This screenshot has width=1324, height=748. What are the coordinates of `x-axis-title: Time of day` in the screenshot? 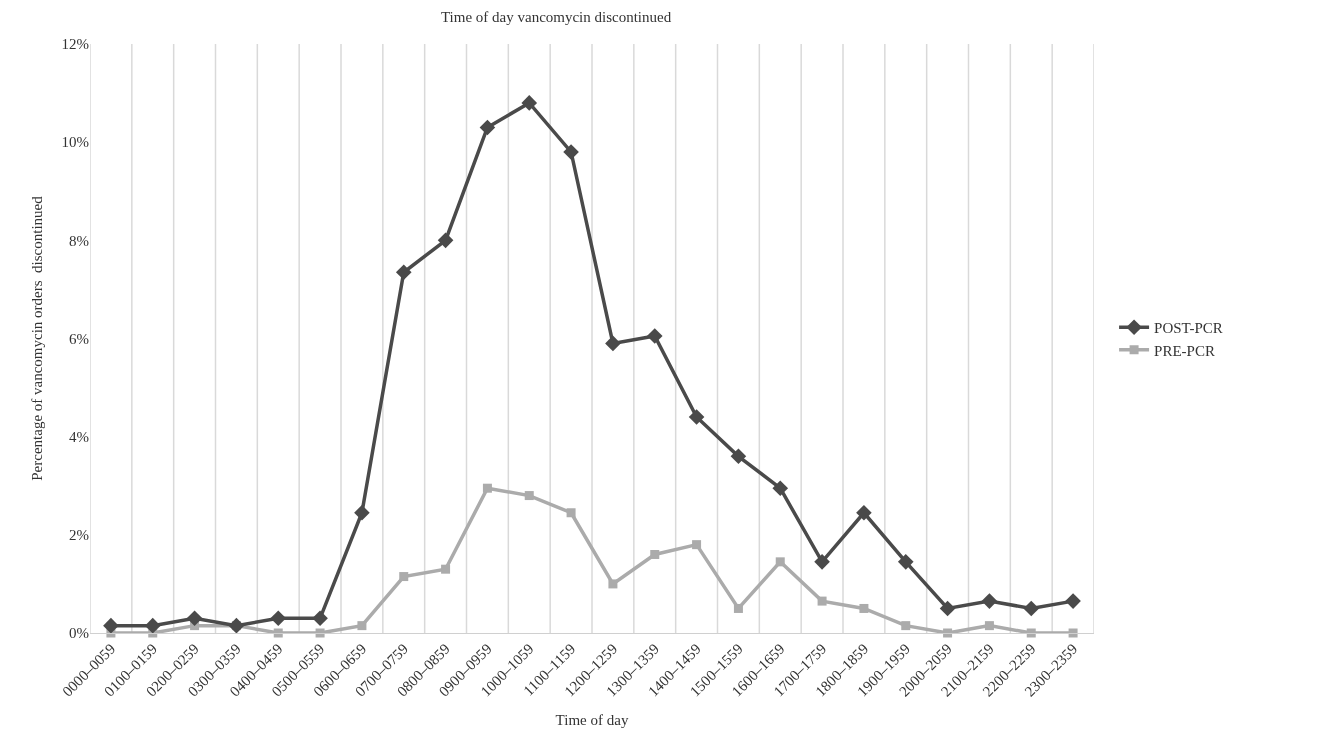 It's located at (592, 719).